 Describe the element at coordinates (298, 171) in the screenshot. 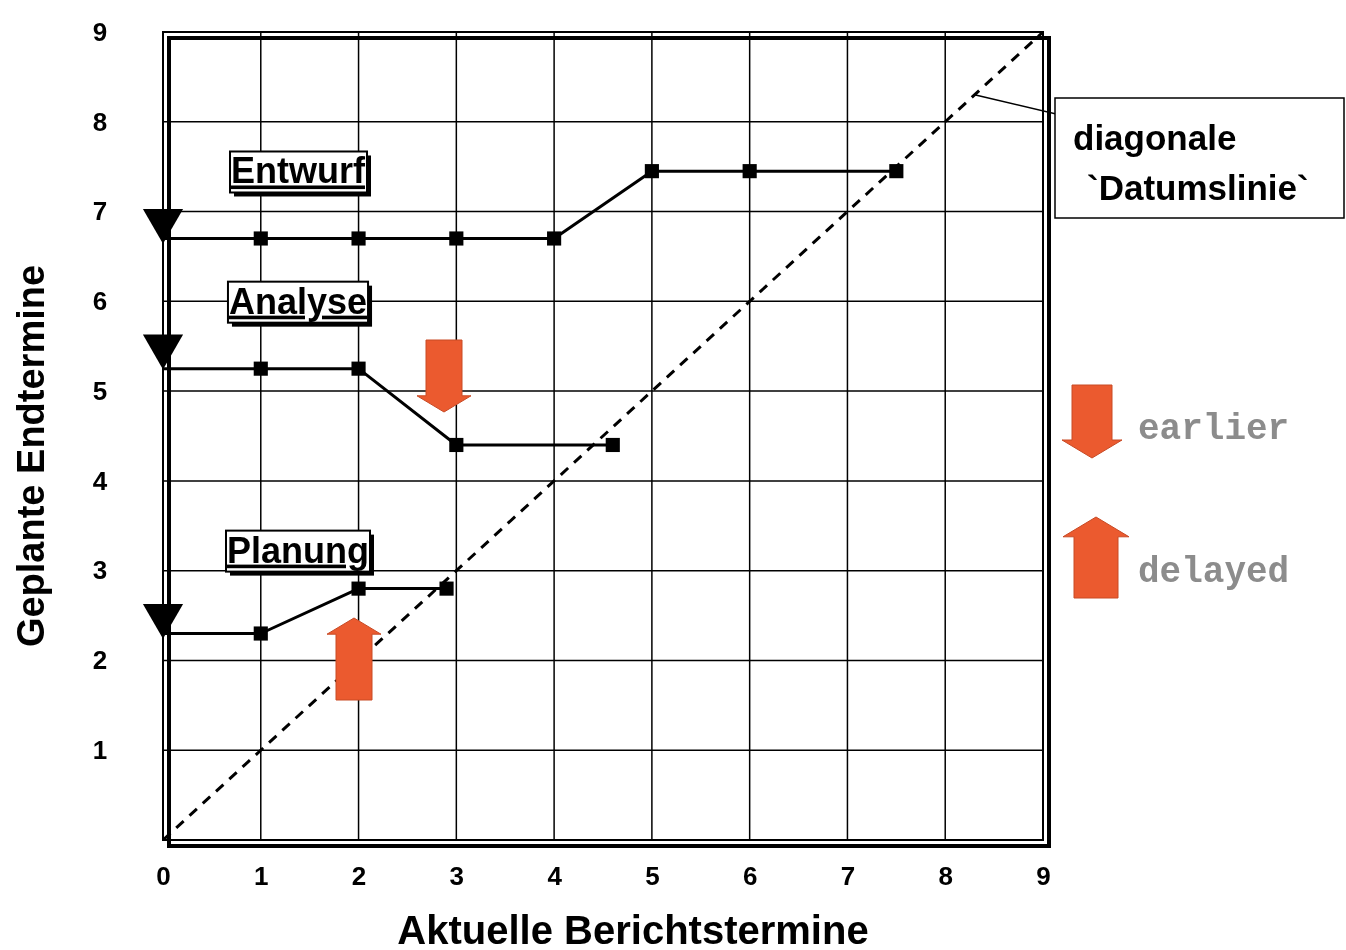

I see `series-label: Entwurf` at that location.